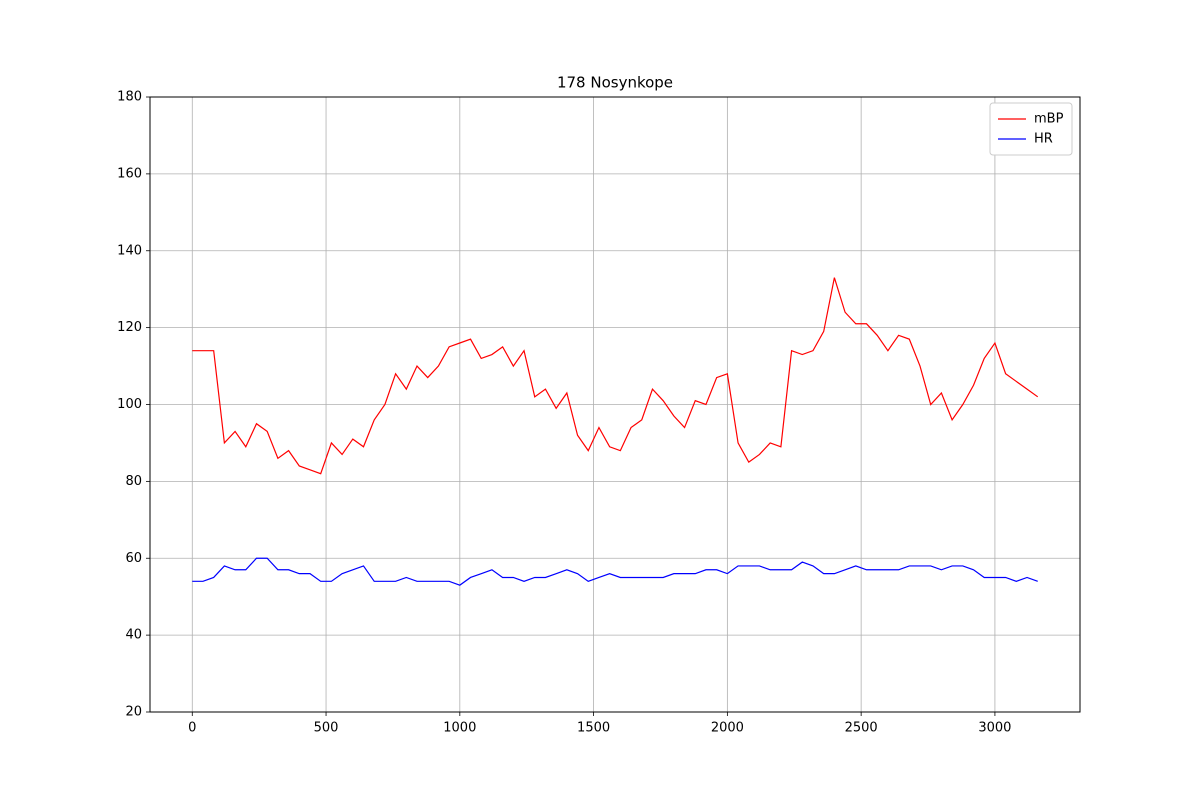 The image size is (1200, 800). What do you see at coordinates (133, 712) in the screenshot?
I see `y-tick-label: 20` at bounding box center [133, 712].